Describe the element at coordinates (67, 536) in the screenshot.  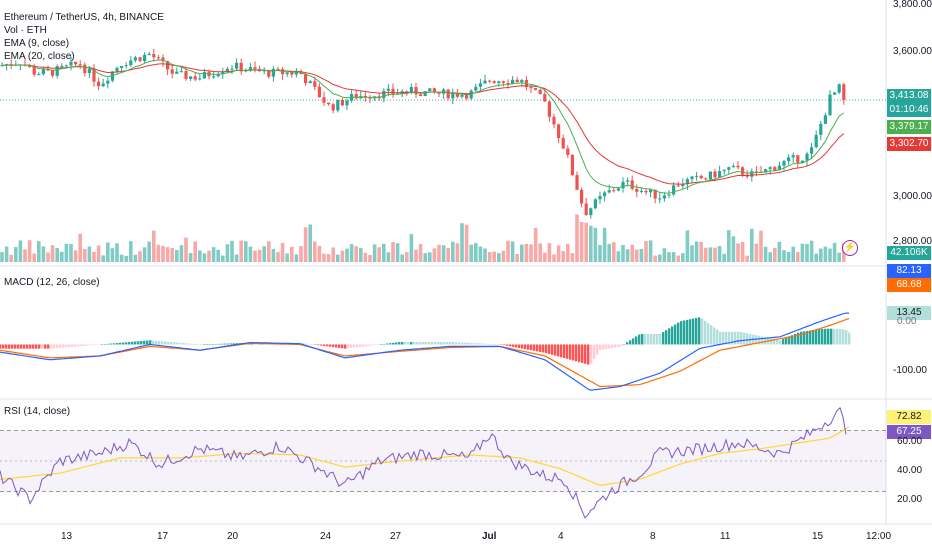
I see `time-tick-13: 13` at that location.